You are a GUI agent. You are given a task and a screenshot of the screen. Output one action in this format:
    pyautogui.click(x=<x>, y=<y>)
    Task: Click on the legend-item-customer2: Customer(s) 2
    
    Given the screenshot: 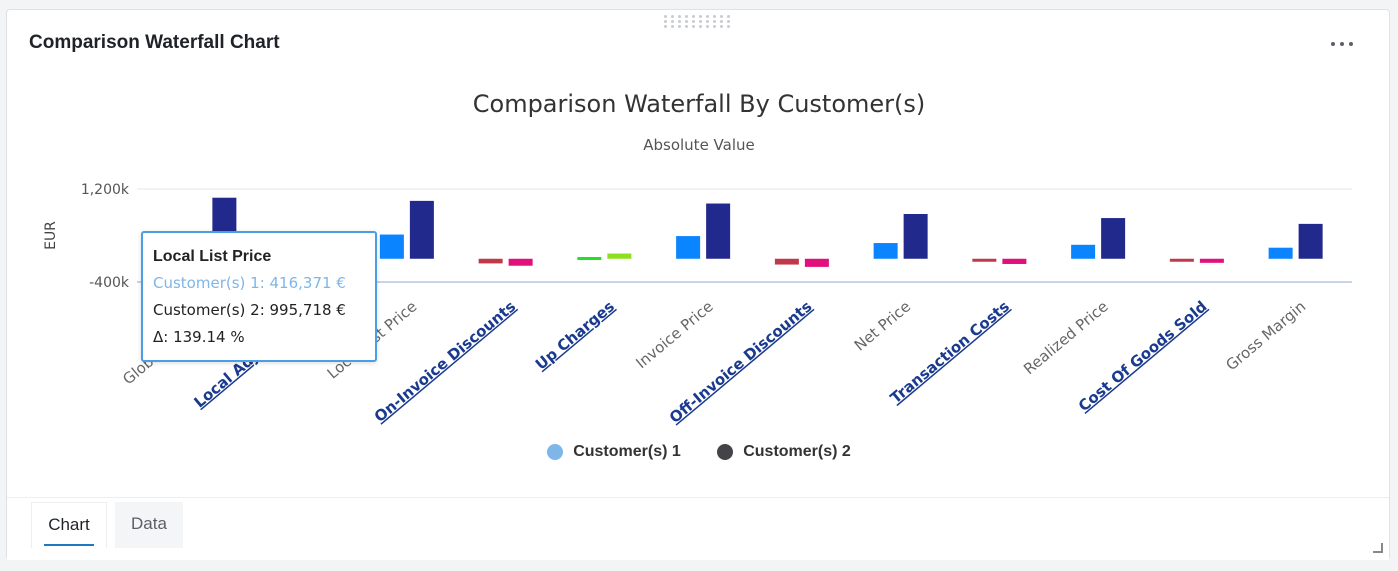 What is the action you would take?
    pyautogui.click(x=784, y=452)
    